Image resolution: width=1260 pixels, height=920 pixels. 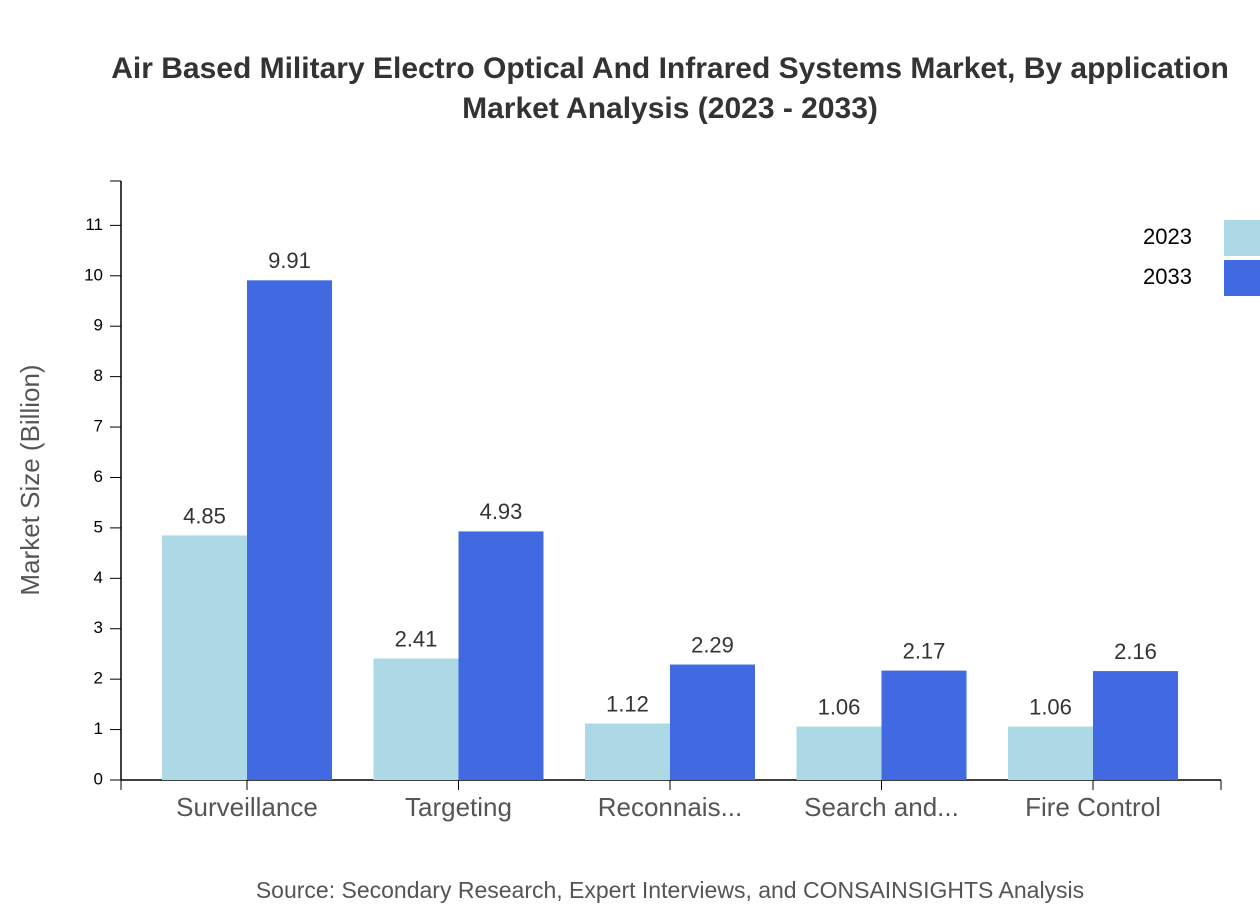 I want to click on value-label: 9.91, so click(x=289, y=260).